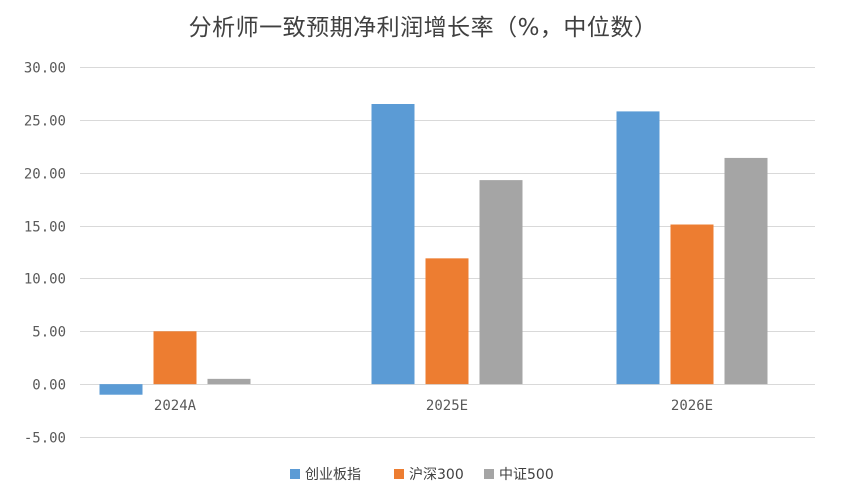 The height and width of the screenshot is (498, 846). I want to click on legend-label: 沪深300, so click(436, 475).